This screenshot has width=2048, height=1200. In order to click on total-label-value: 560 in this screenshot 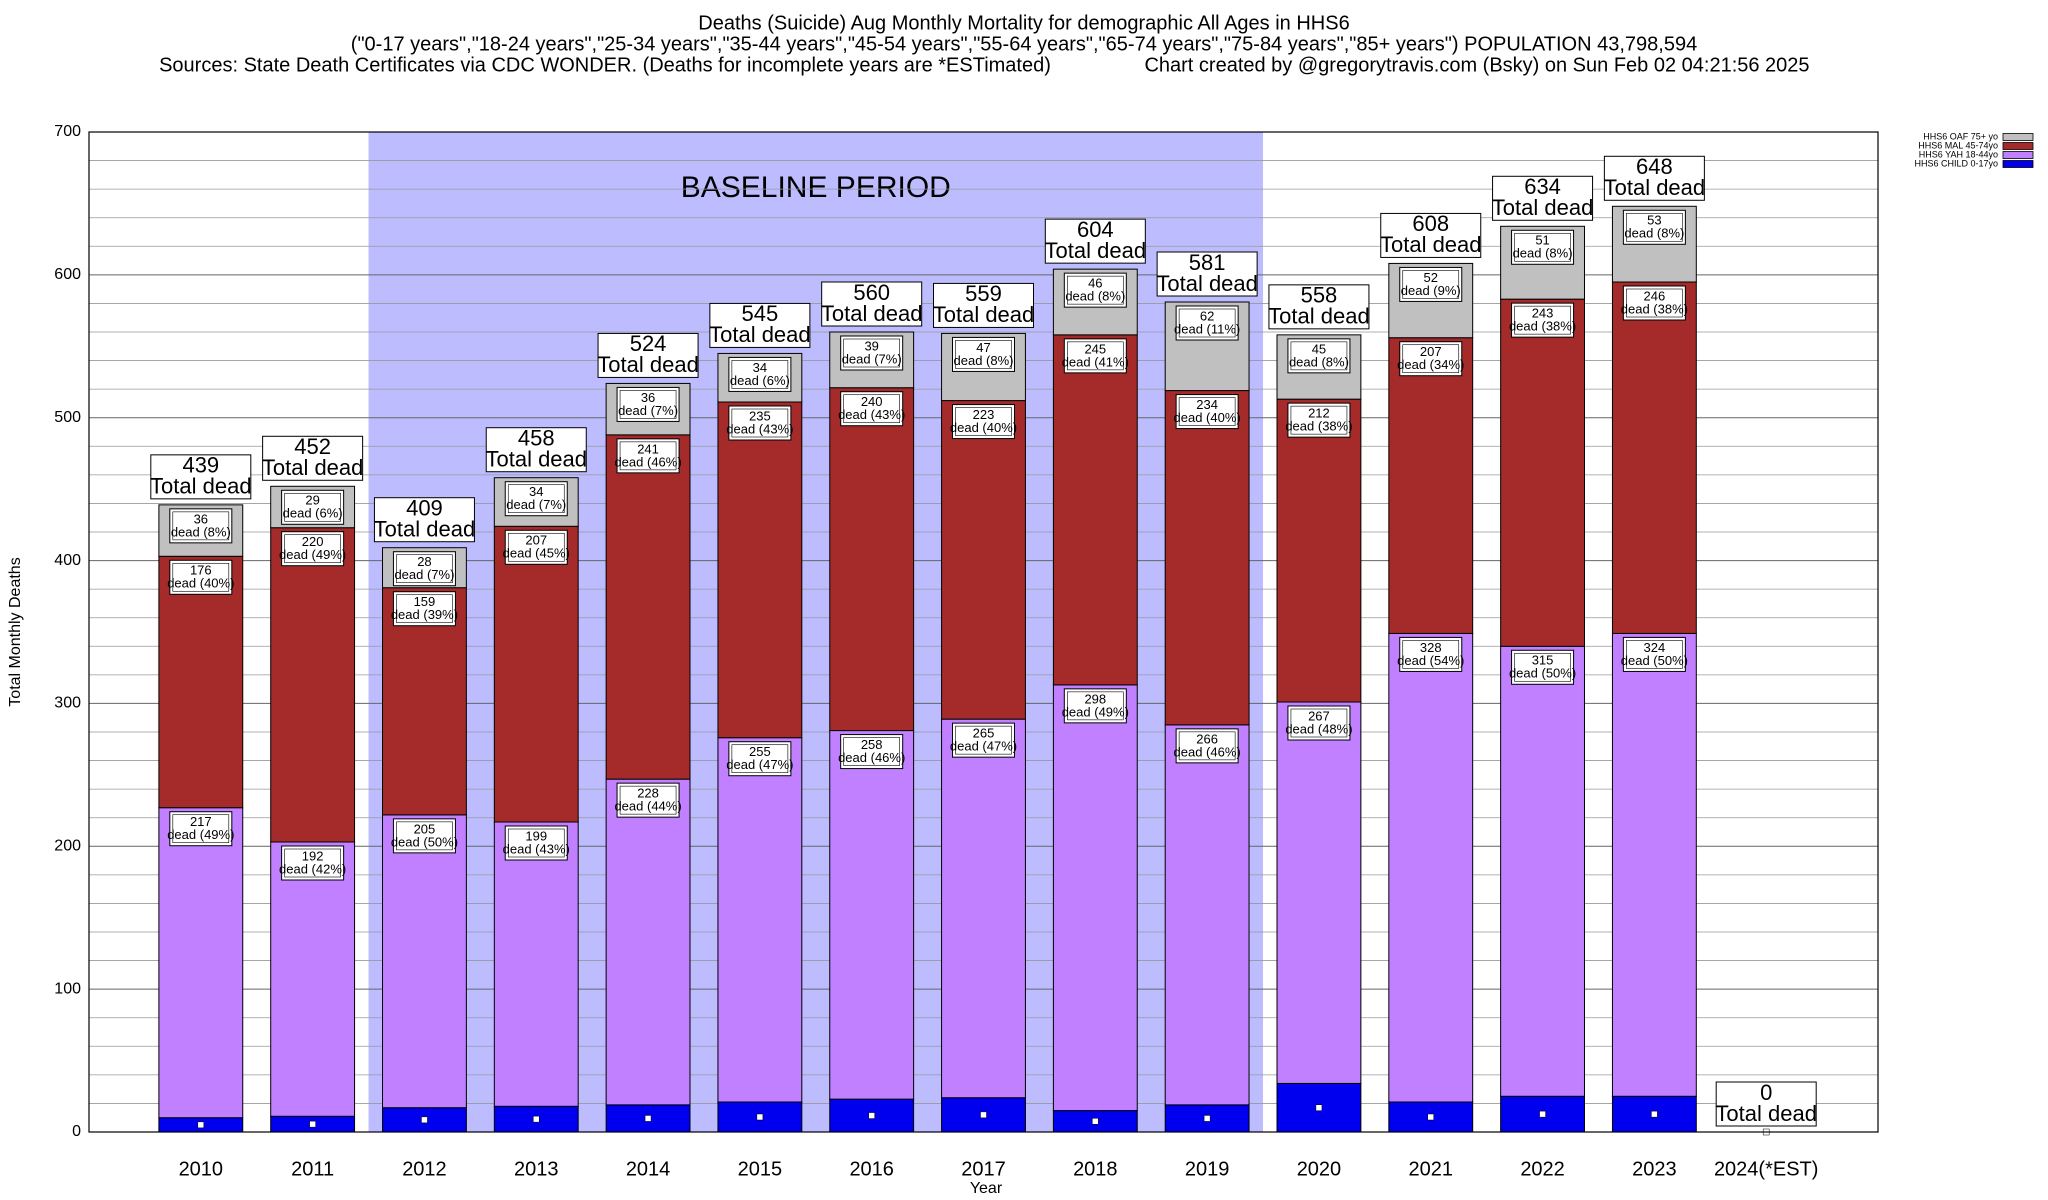, I will do `click(871, 292)`.